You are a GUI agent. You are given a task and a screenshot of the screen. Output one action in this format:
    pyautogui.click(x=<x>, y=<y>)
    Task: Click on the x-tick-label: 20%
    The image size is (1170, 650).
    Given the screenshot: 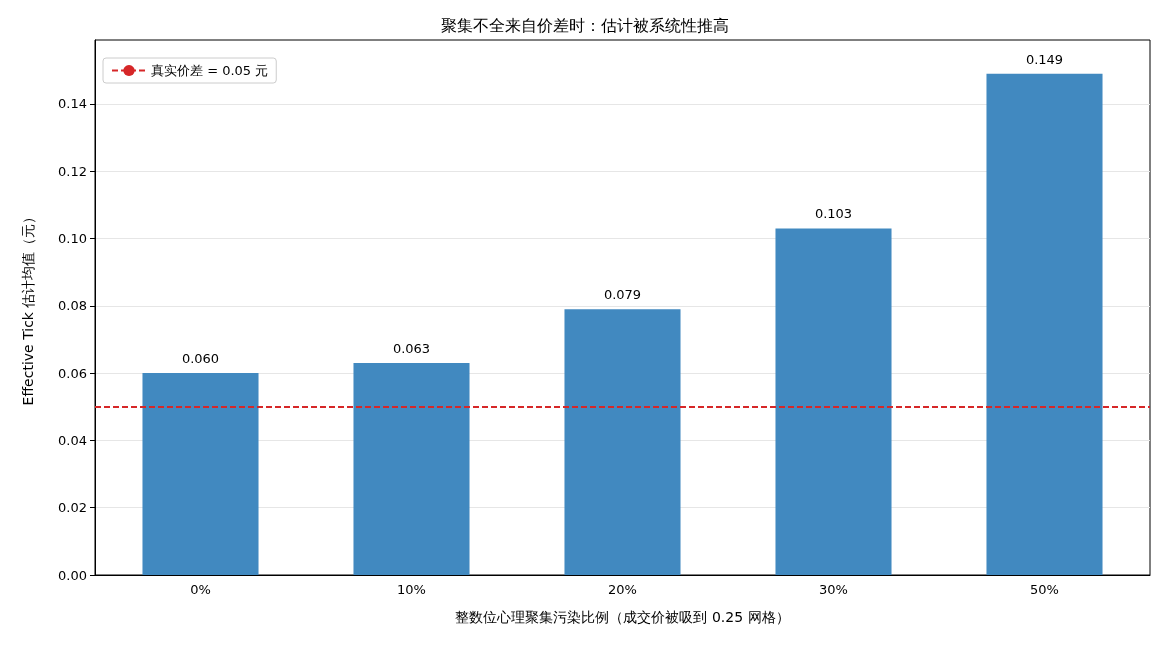 What is the action you would take?
    pyautogui.click(x=622, y=589)
    